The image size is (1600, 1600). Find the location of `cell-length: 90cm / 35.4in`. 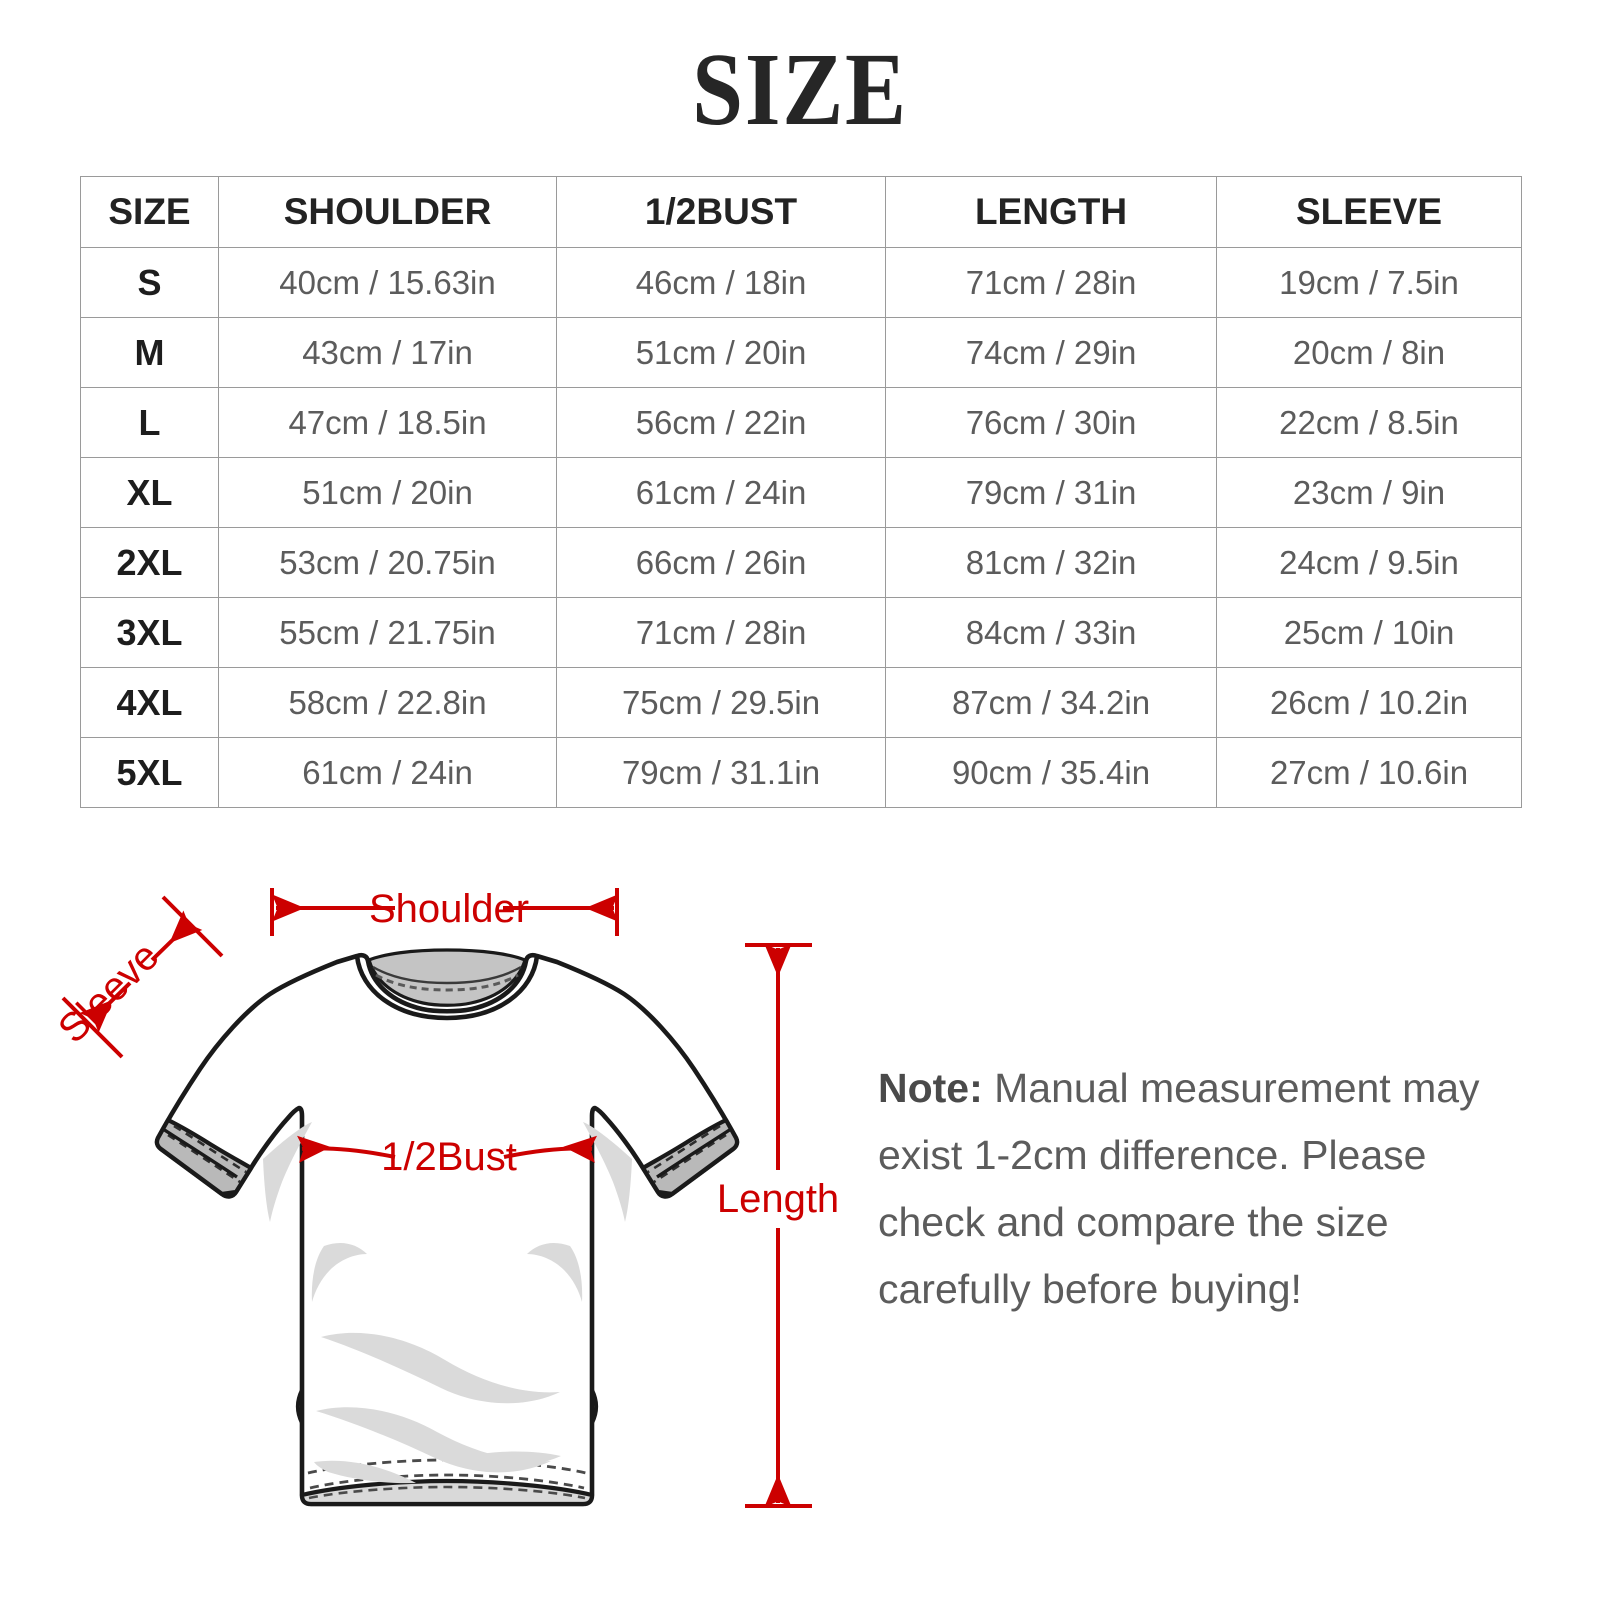

cell-length: 90cm / 35.4in is located at coordinates (1051, 772).